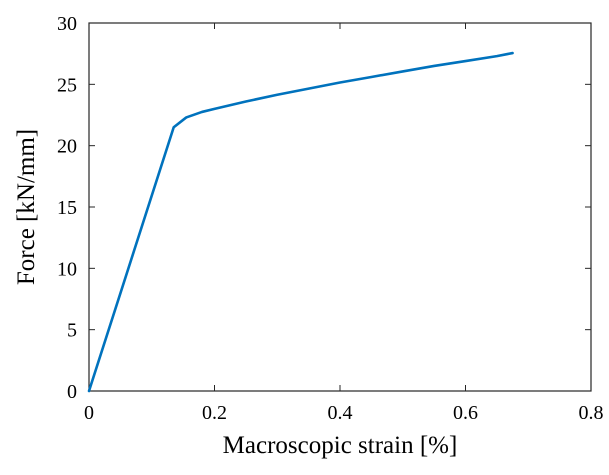 This screenshot has height=475, width=609. I want to click on y-tick-label: 15, so click(67, 208).